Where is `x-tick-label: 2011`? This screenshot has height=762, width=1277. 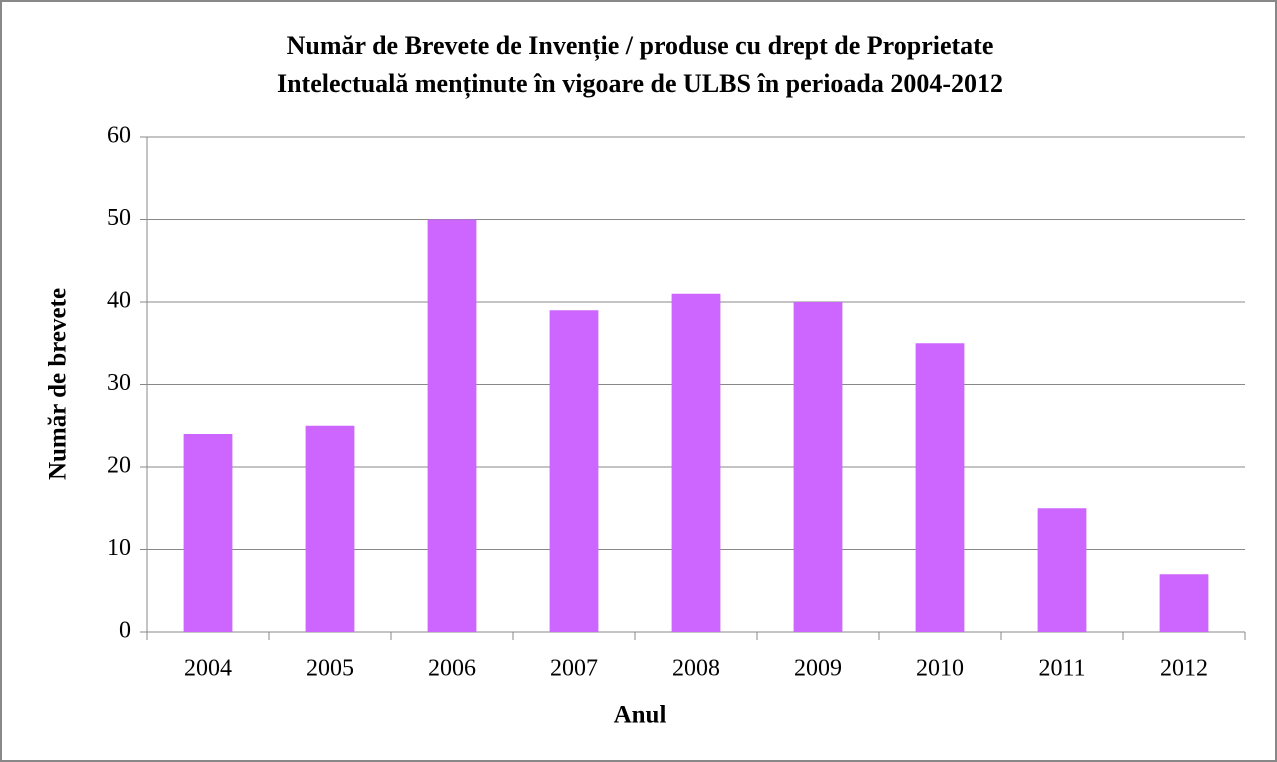
x-tick-label: 2011 is located at coordinates (1061, 669).